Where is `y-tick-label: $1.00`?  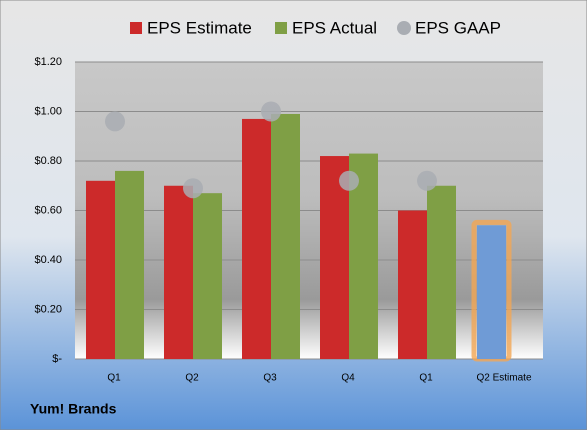 y-tick-label: $1.00 is located at coordinates (48, 111).